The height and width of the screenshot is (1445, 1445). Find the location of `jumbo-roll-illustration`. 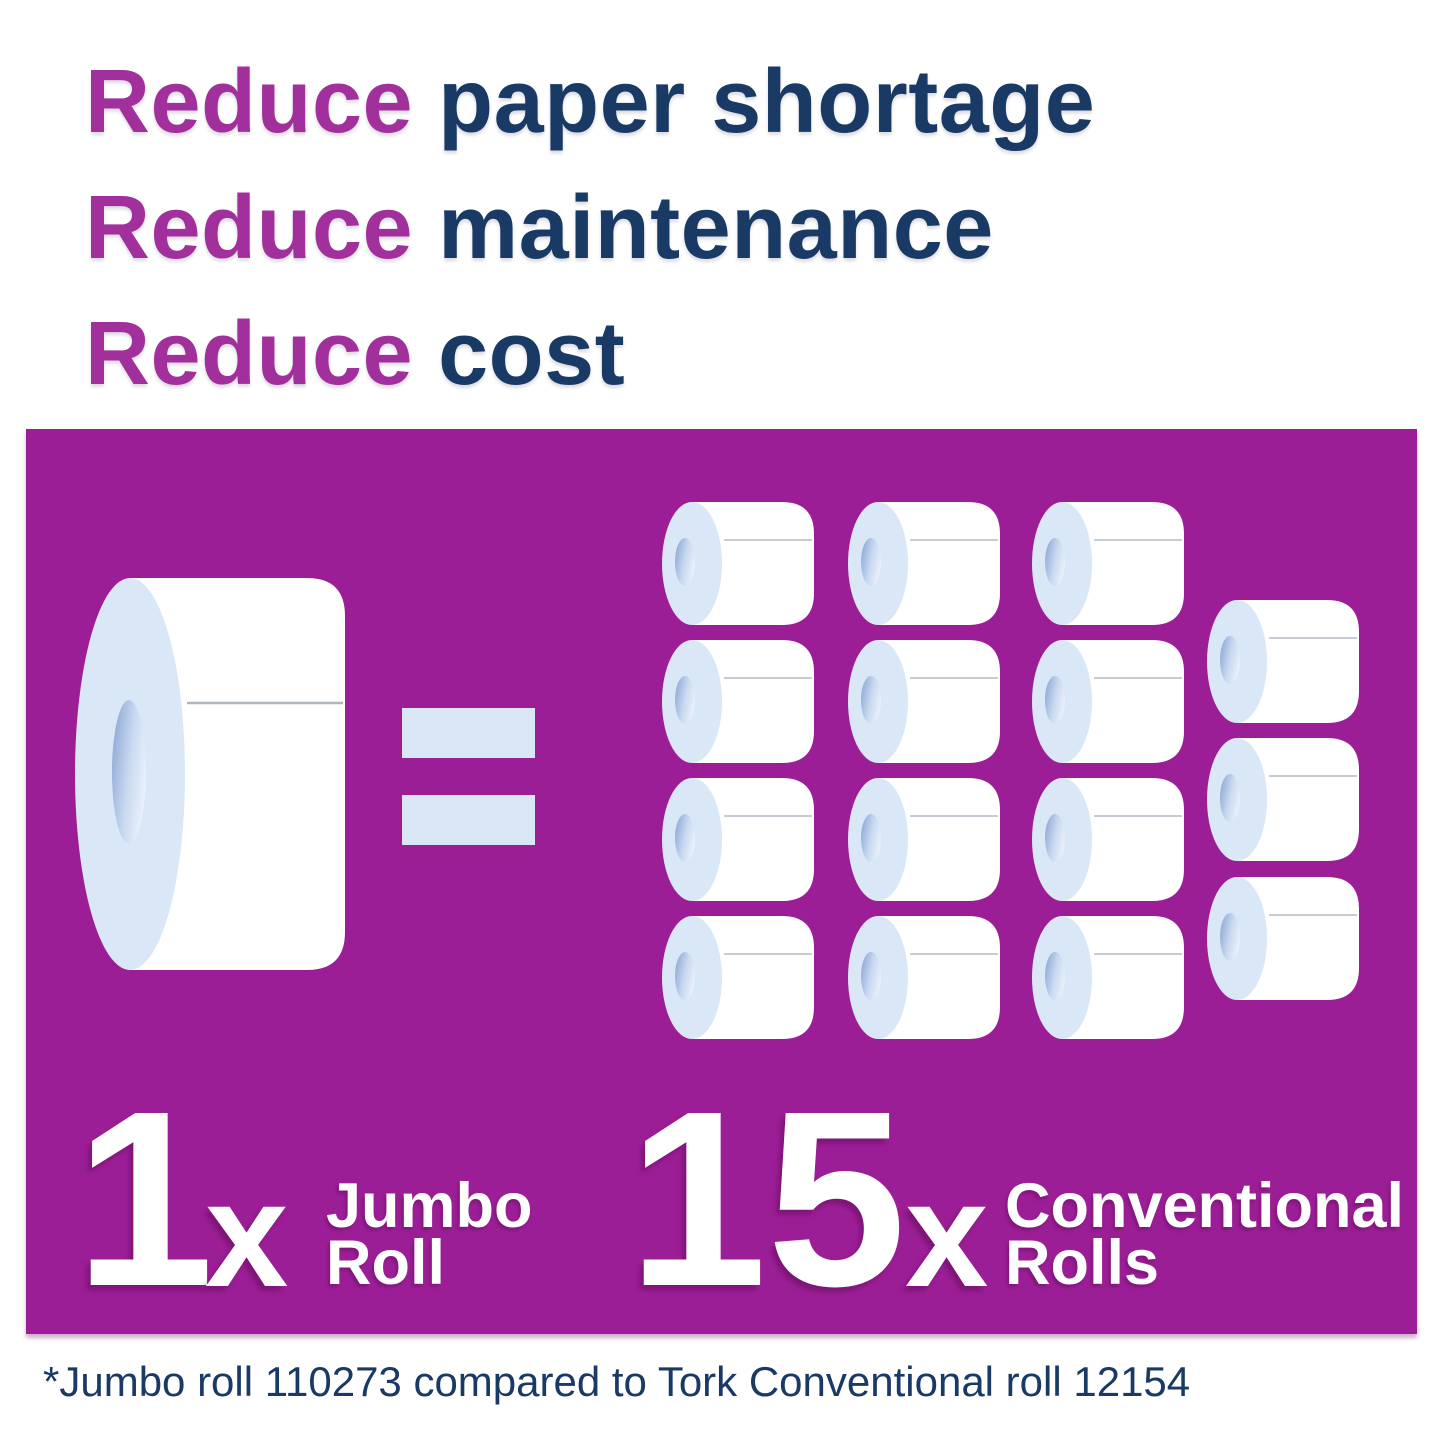

jumbo-roll-illustration is located at coordinates (210, 774).